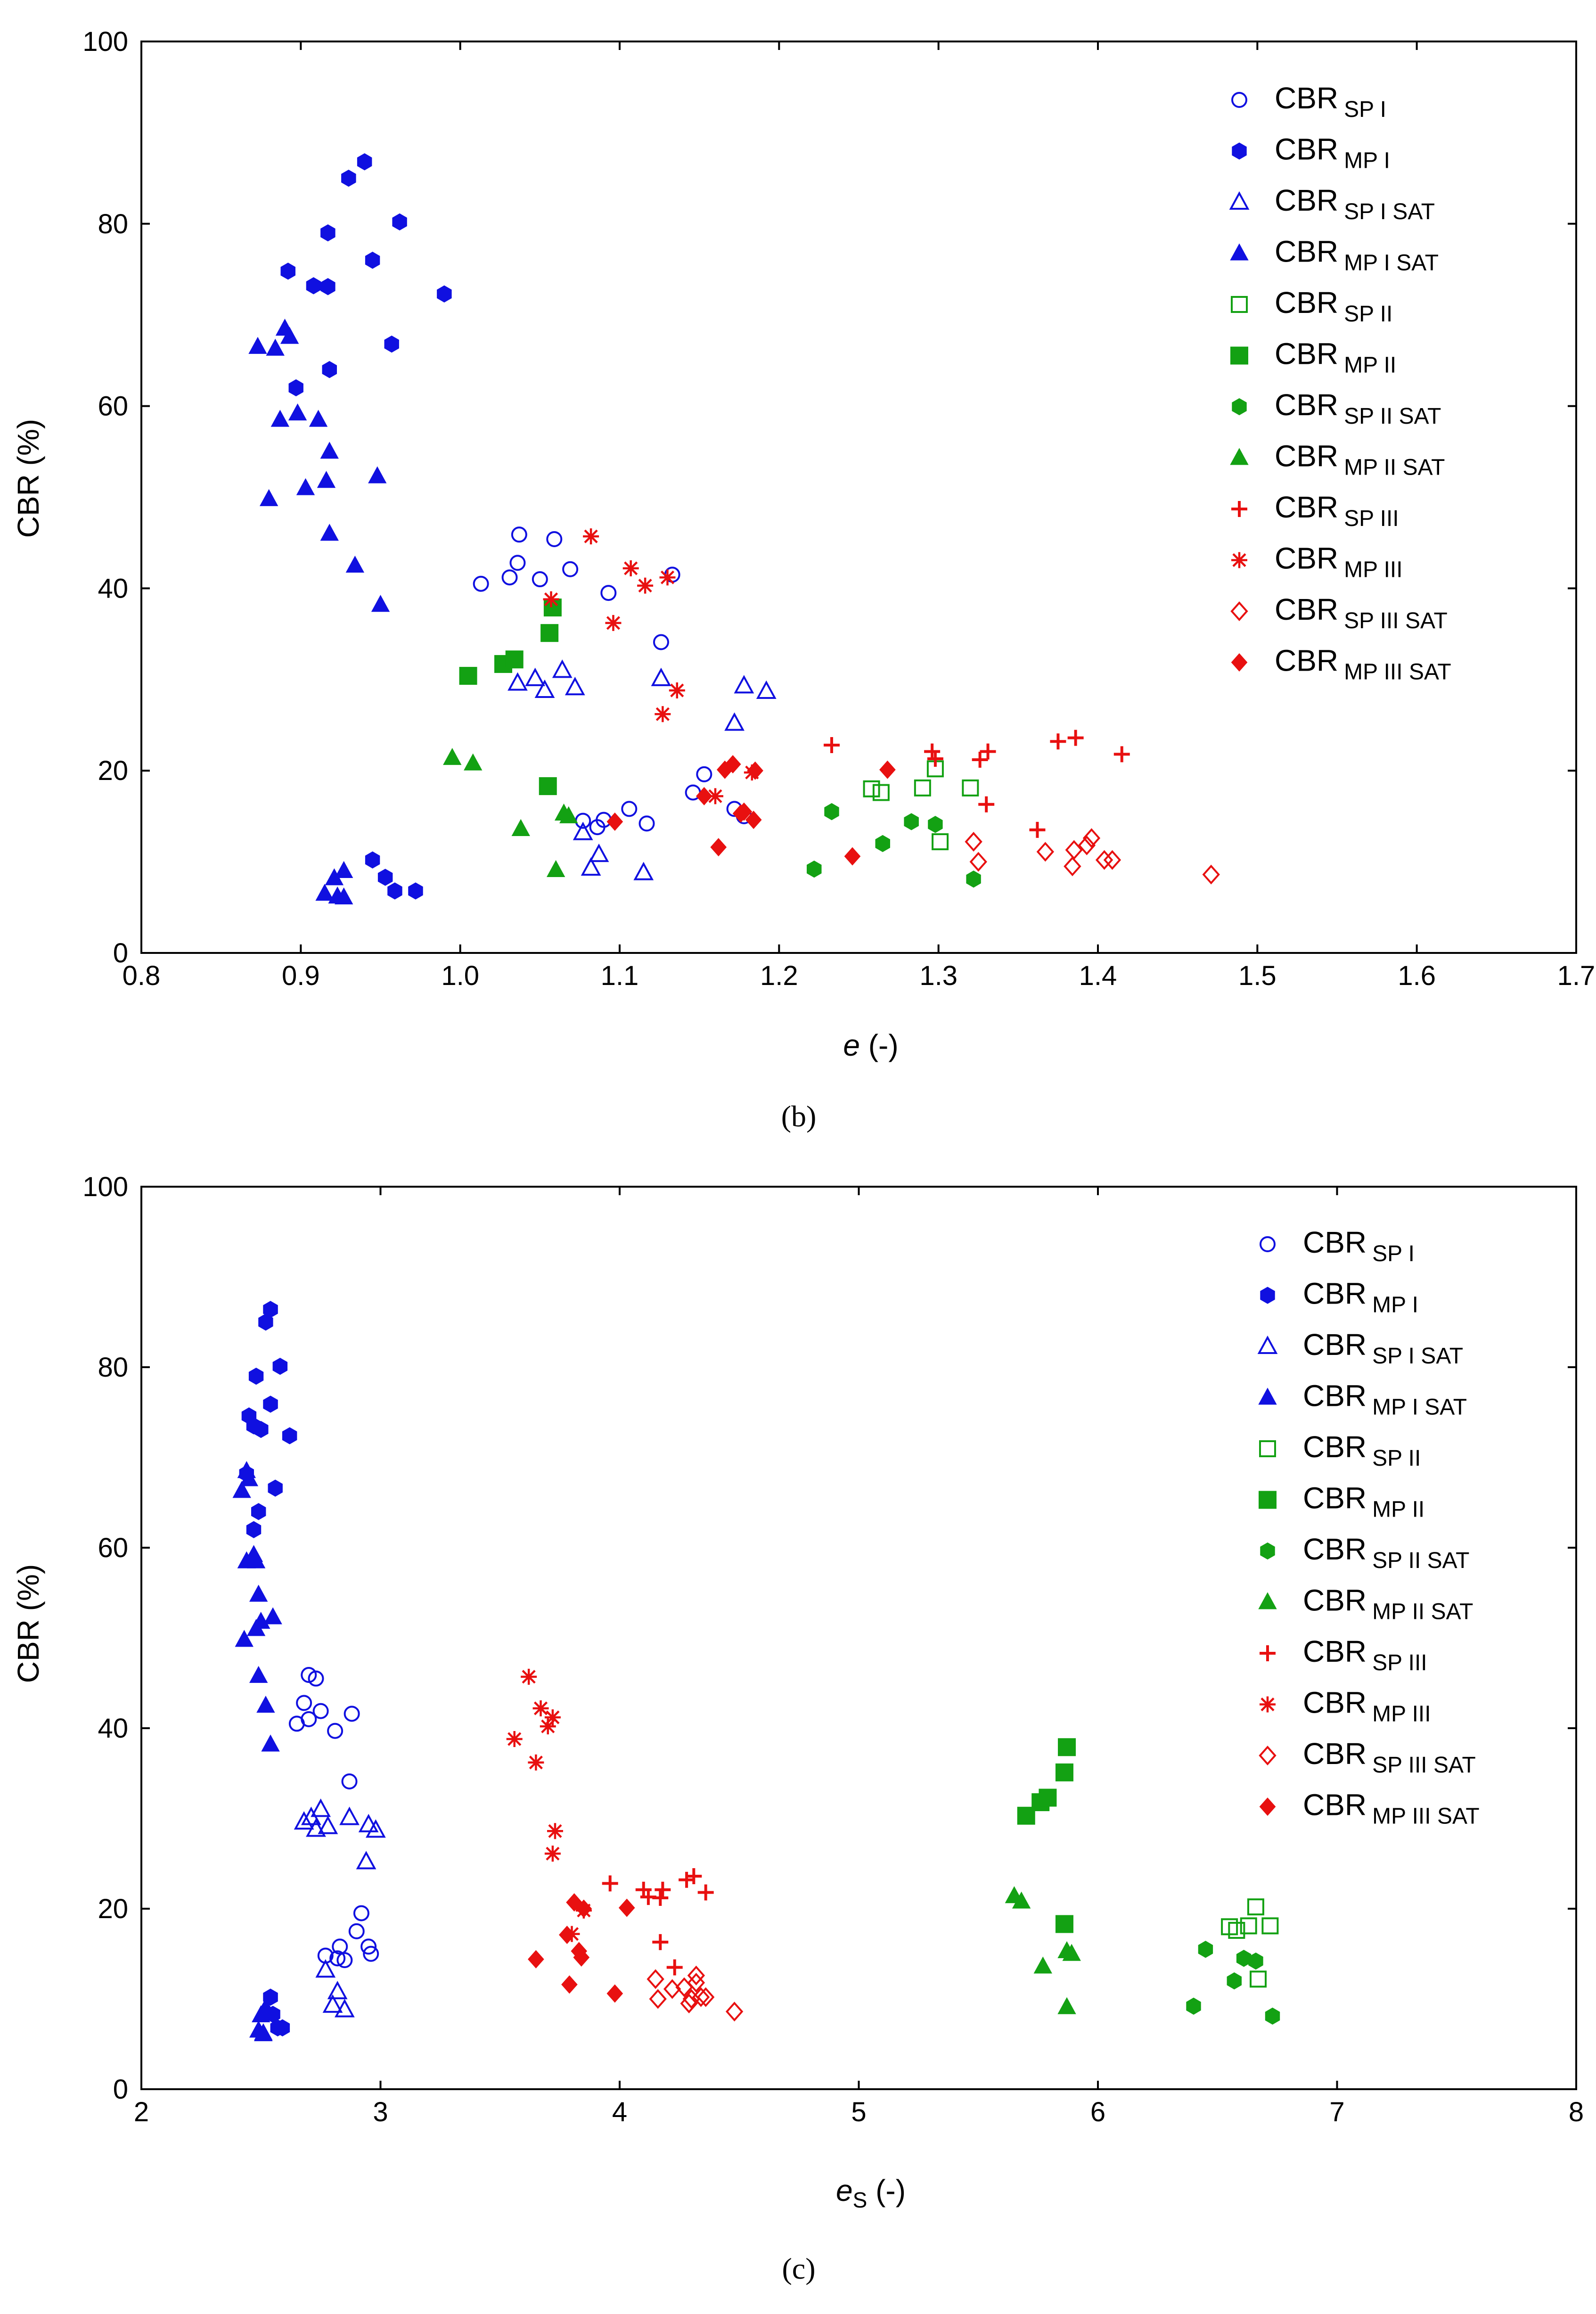 The height and width of the screenshot is (2314, 1596). What do you see at coordinates (1339, 562) in the screenshot?
I see `legend-label-mp3: CBR MP III` at bounding box center [1339, 562].